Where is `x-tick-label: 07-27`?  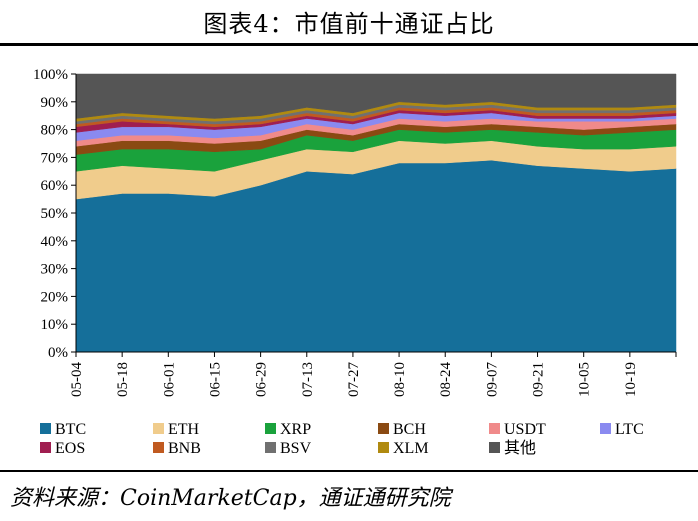 x-tick-label: 07-27 is located at coordinates (354, 379).